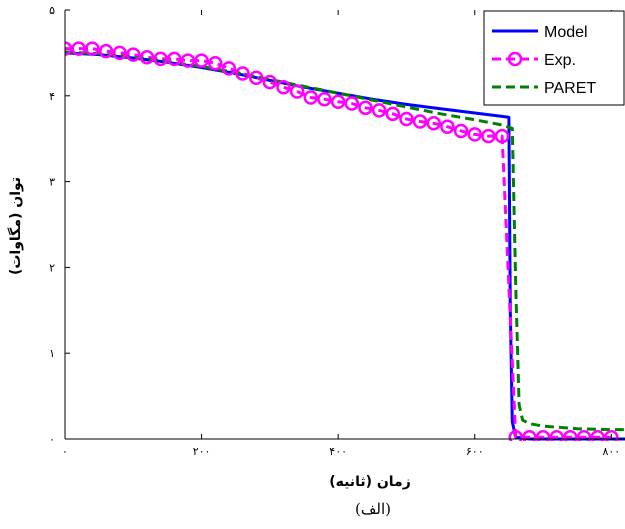 The image size is (625, 529). I want to click on legend: Model Exp. PARET, so click(554, 58).